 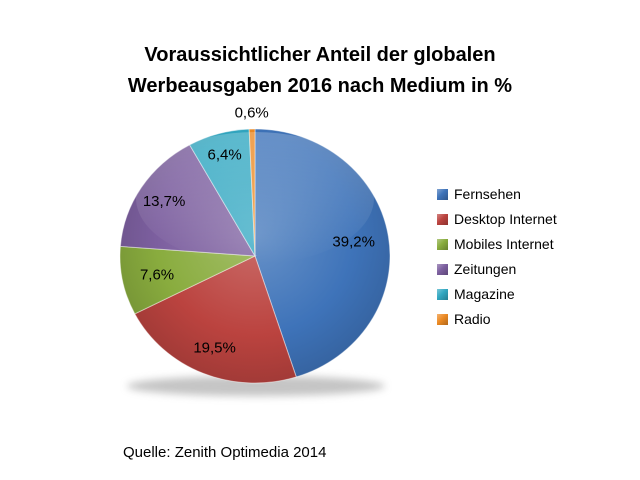 I want to click on legend-item-magazine: Magazine, so click(x=497, y=294).